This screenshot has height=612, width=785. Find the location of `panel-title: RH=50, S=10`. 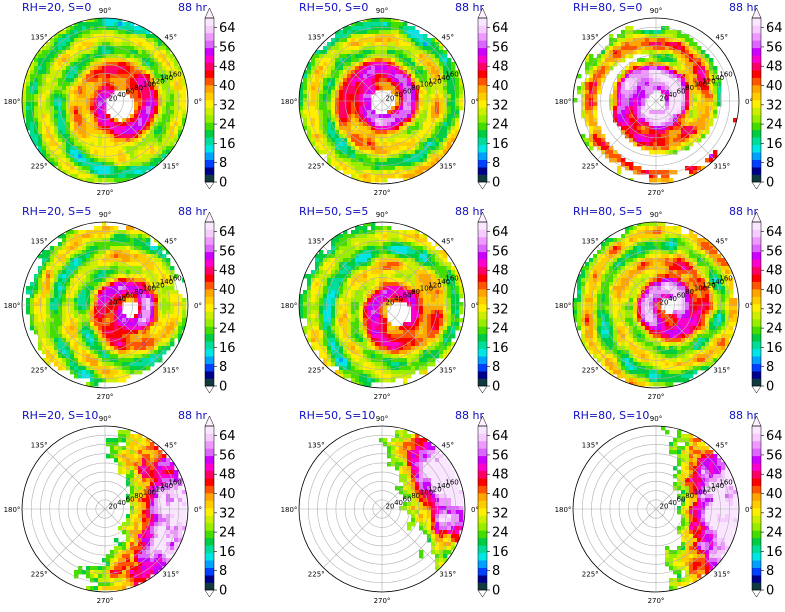

panel-title: RH=50, S=10 is located at coordinates (337, 415).